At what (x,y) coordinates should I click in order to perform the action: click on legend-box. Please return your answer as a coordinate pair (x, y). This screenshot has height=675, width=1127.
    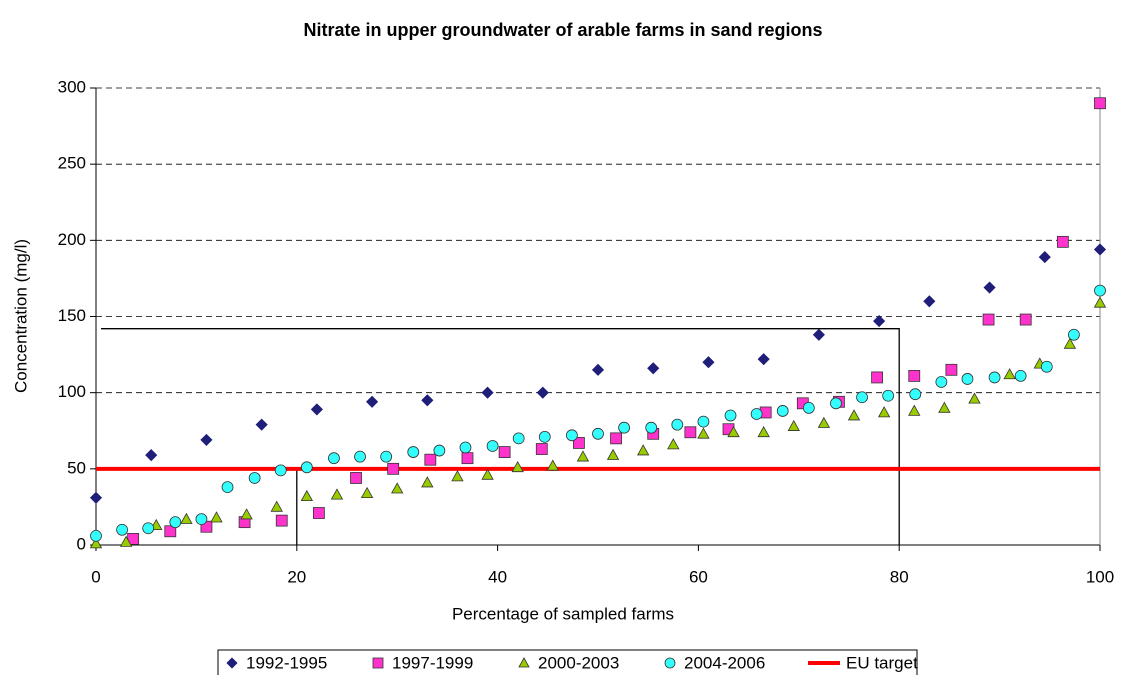
    Looking at the image, I should click on (567, 662).